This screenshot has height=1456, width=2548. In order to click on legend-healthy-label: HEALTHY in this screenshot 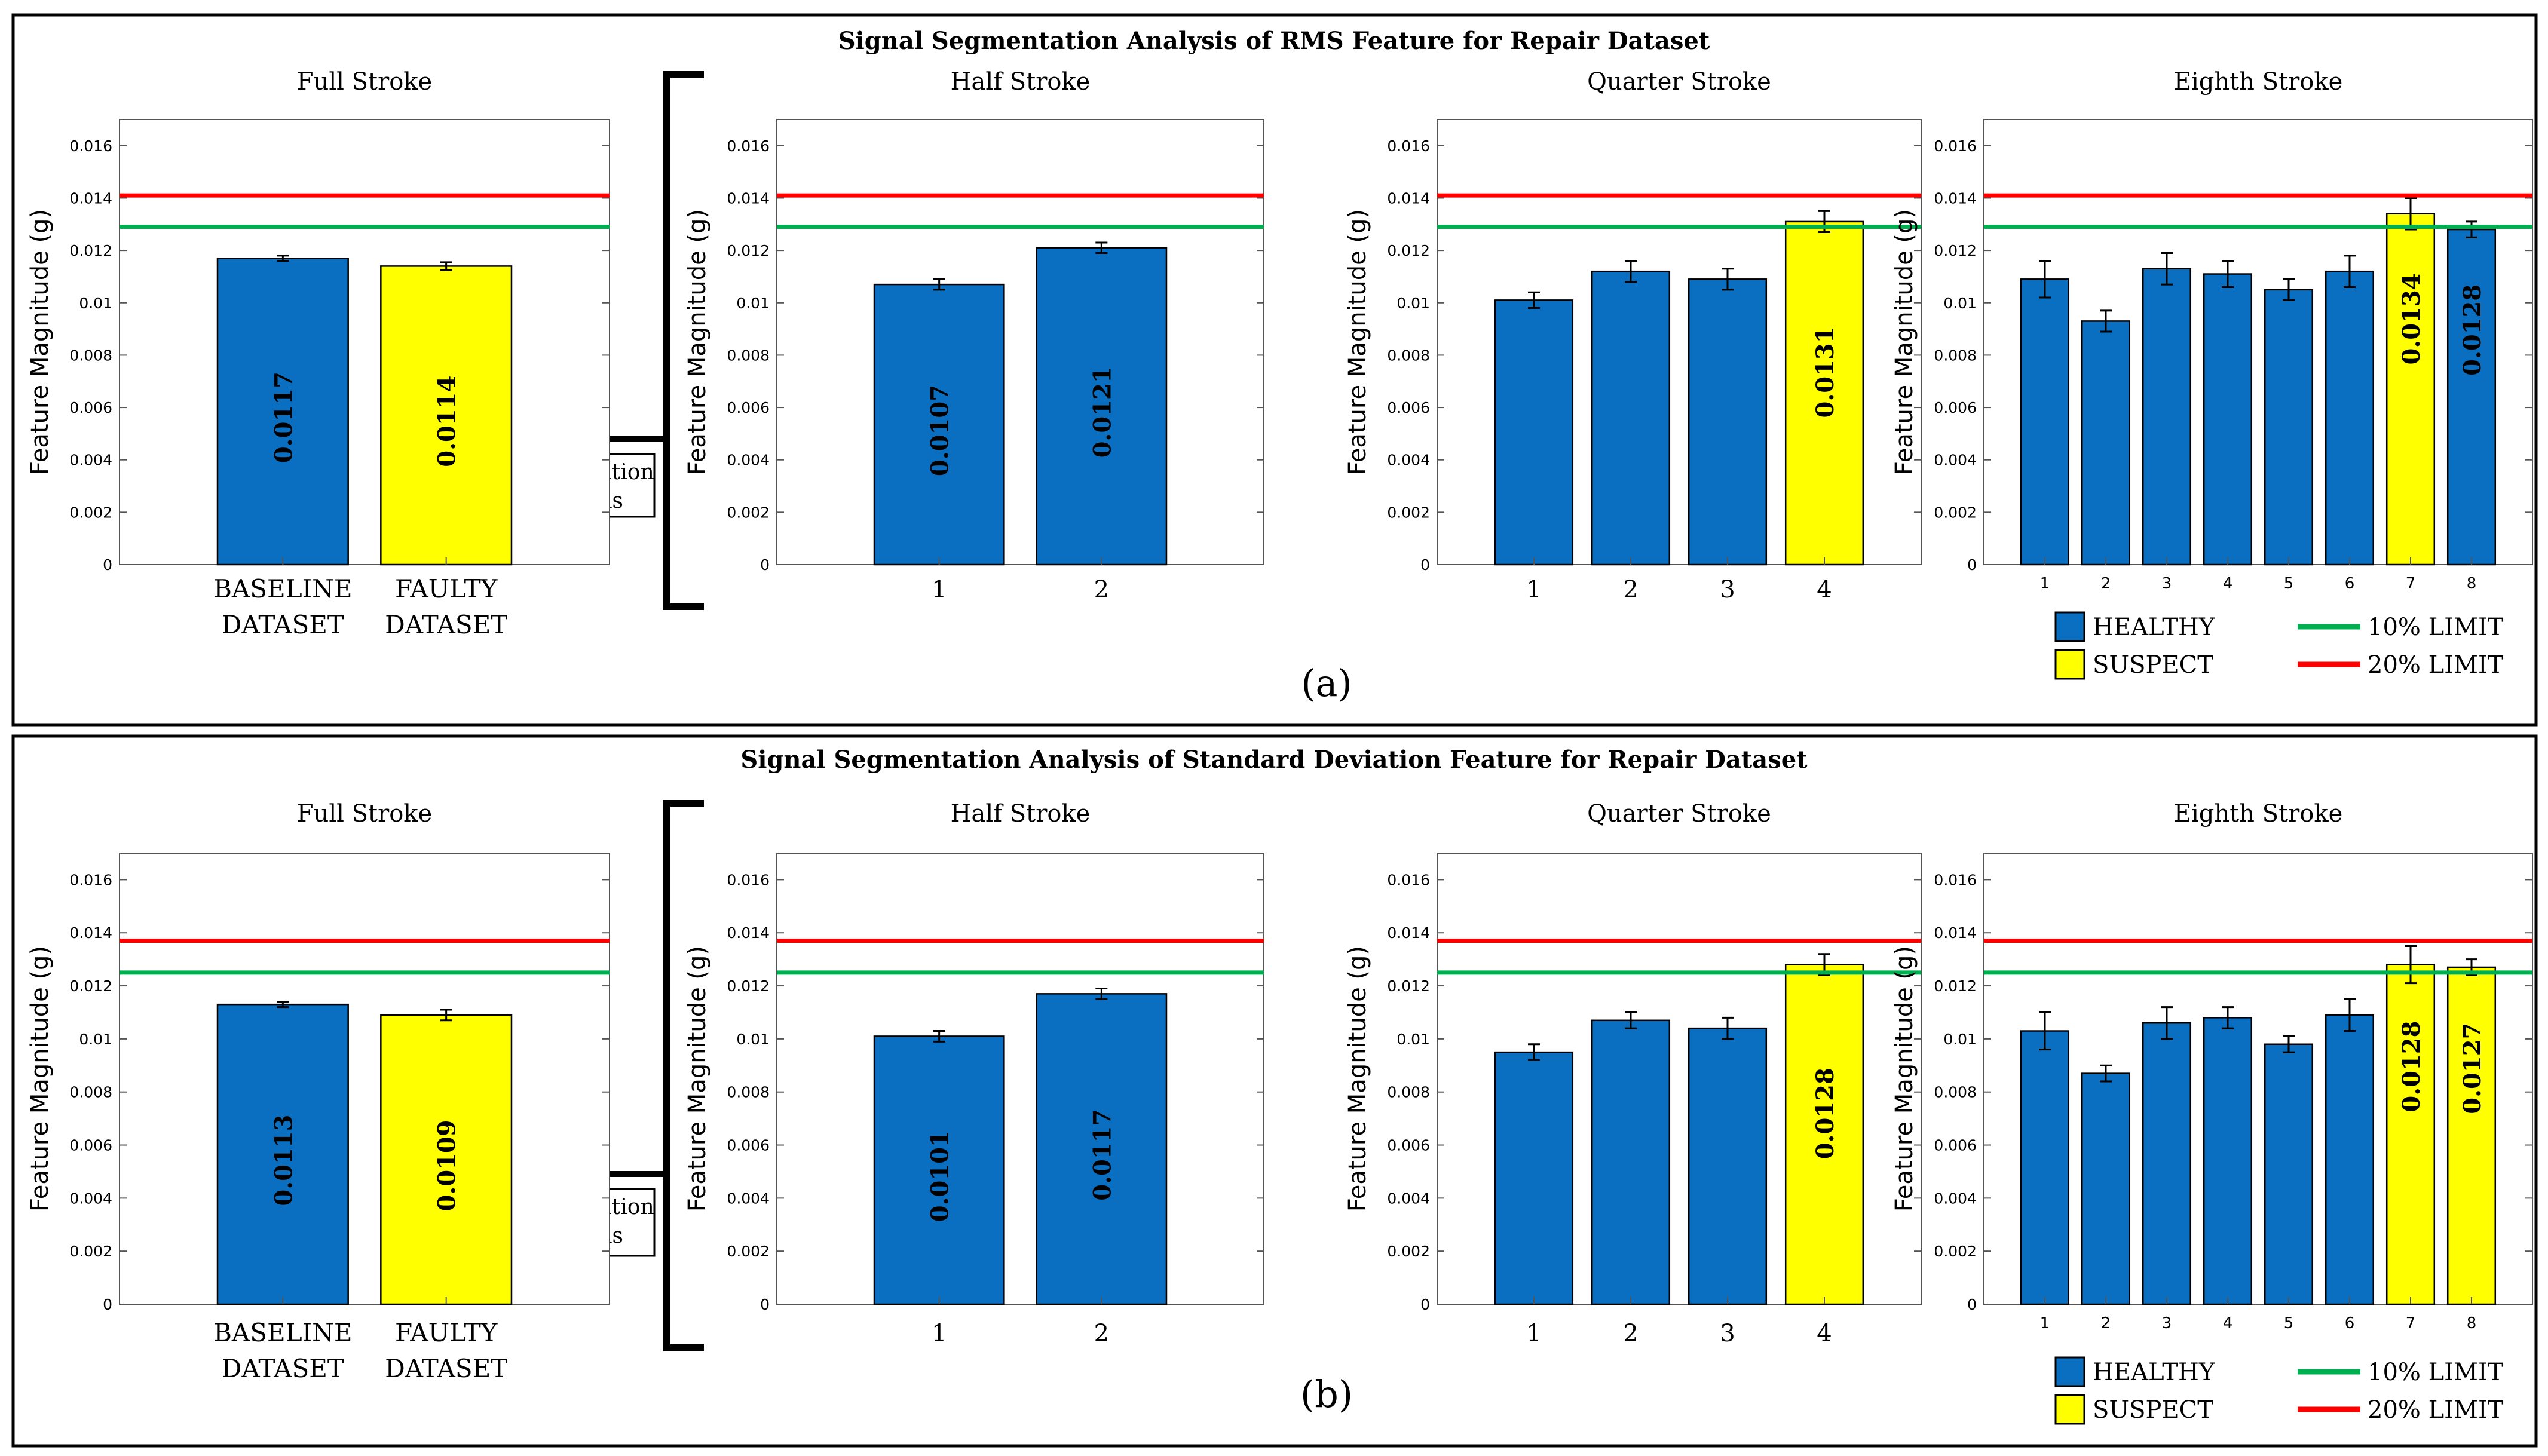, I will do `click(2154, 627)`.